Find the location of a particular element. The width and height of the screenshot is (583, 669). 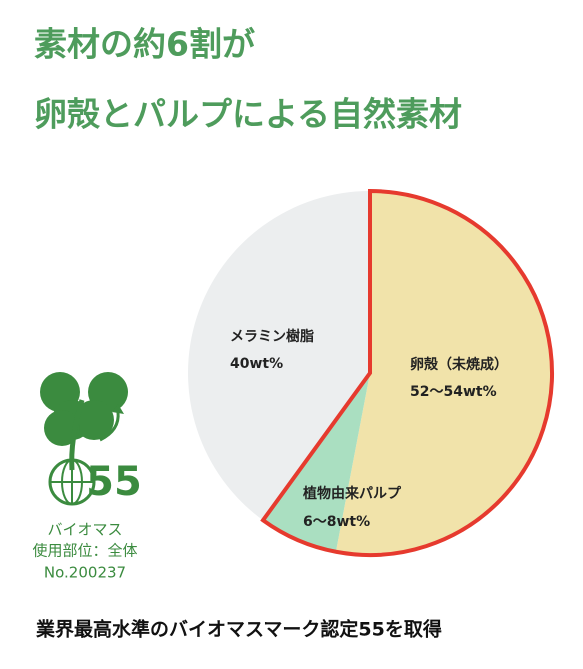

logo-text: No.200237 is located at coordinates (85, 573).